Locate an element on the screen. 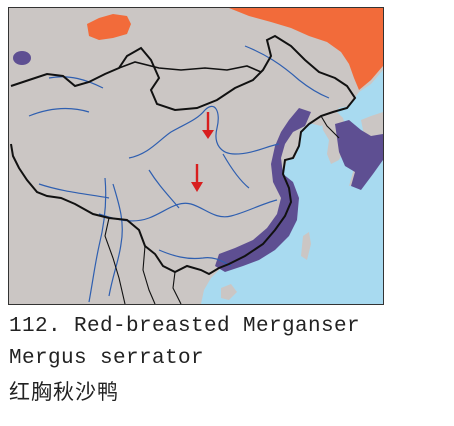 This screenshot has height=426, width=454. river-amur is located at coordinates (287, 72).